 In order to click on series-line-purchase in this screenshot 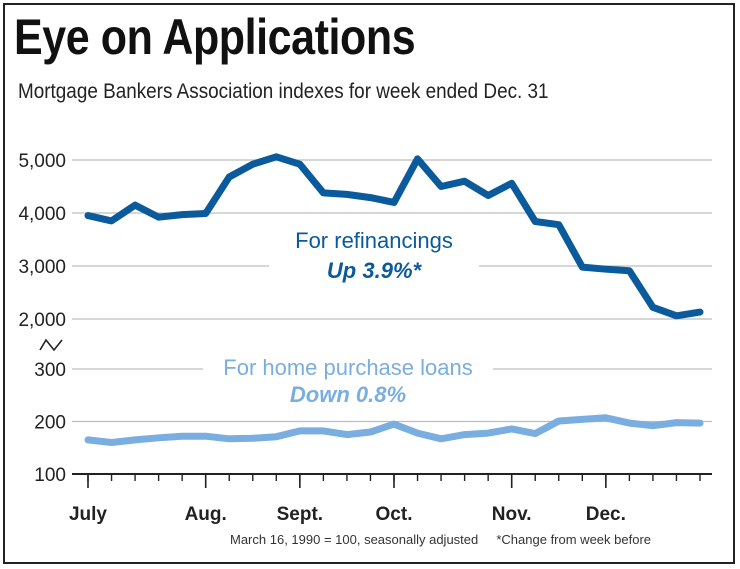, I will do `click(394, 430)`.